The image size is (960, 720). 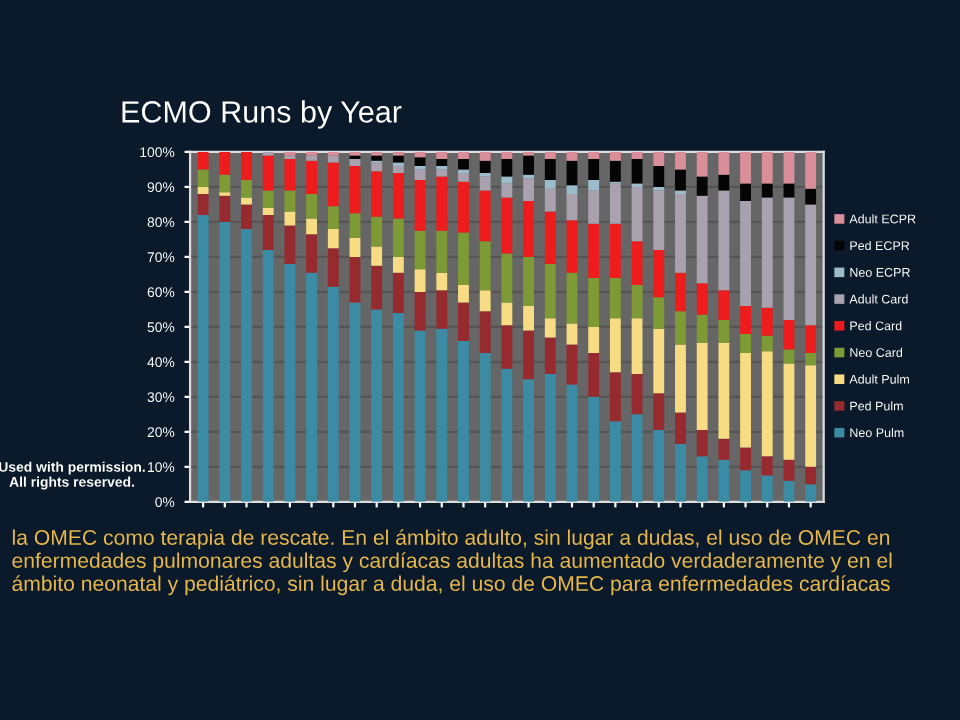 I want to click on chart-title: ECMO Runs by Year, so click(x=262, y=114).